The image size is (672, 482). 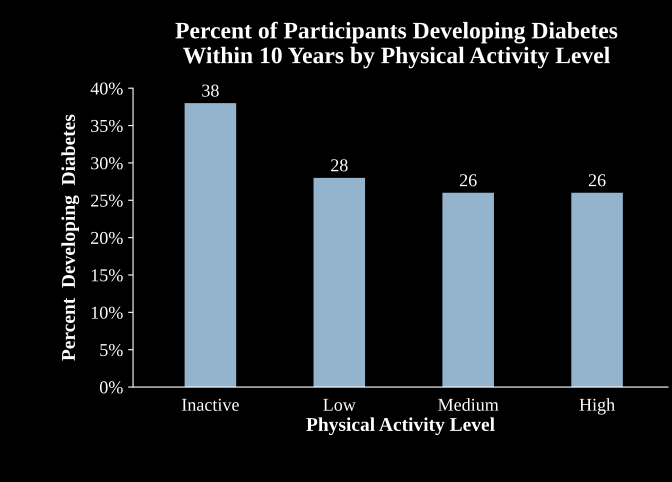 I want to click on data-label: 38, so click(x=210, y=90).